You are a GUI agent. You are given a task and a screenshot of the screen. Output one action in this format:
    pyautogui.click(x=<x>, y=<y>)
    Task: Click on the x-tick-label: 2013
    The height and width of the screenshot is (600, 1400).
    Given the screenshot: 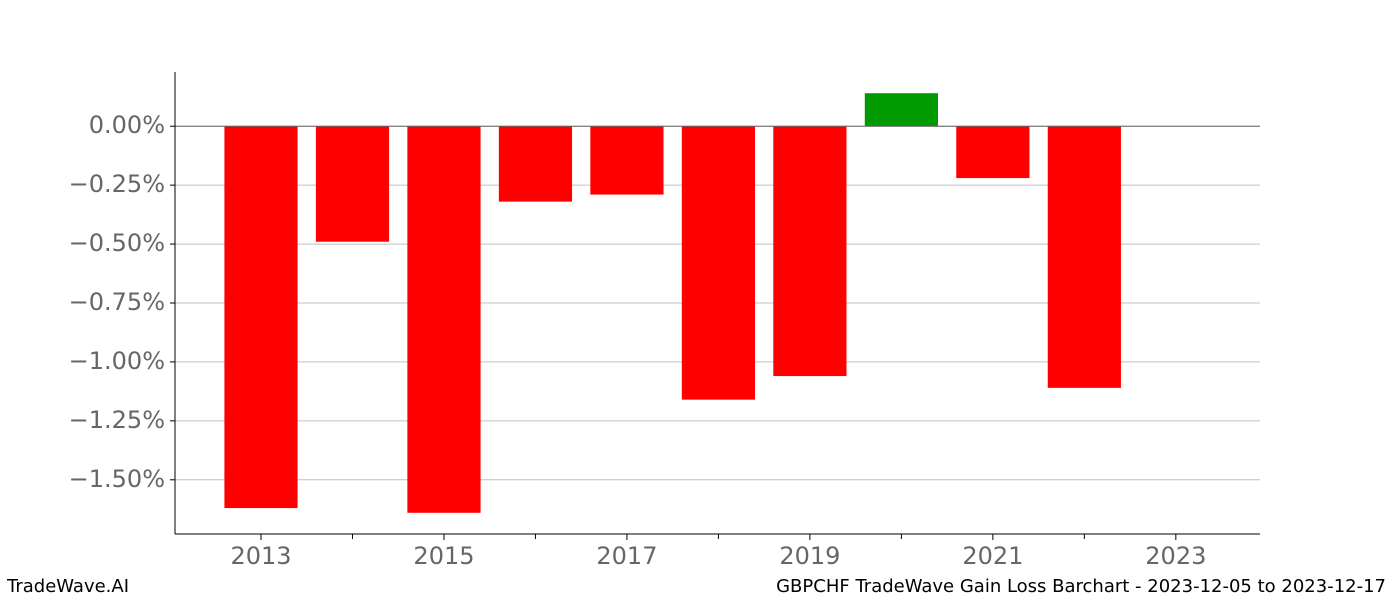 What is the action you would take?
    pyautogui.click(x=260, y=556)
    